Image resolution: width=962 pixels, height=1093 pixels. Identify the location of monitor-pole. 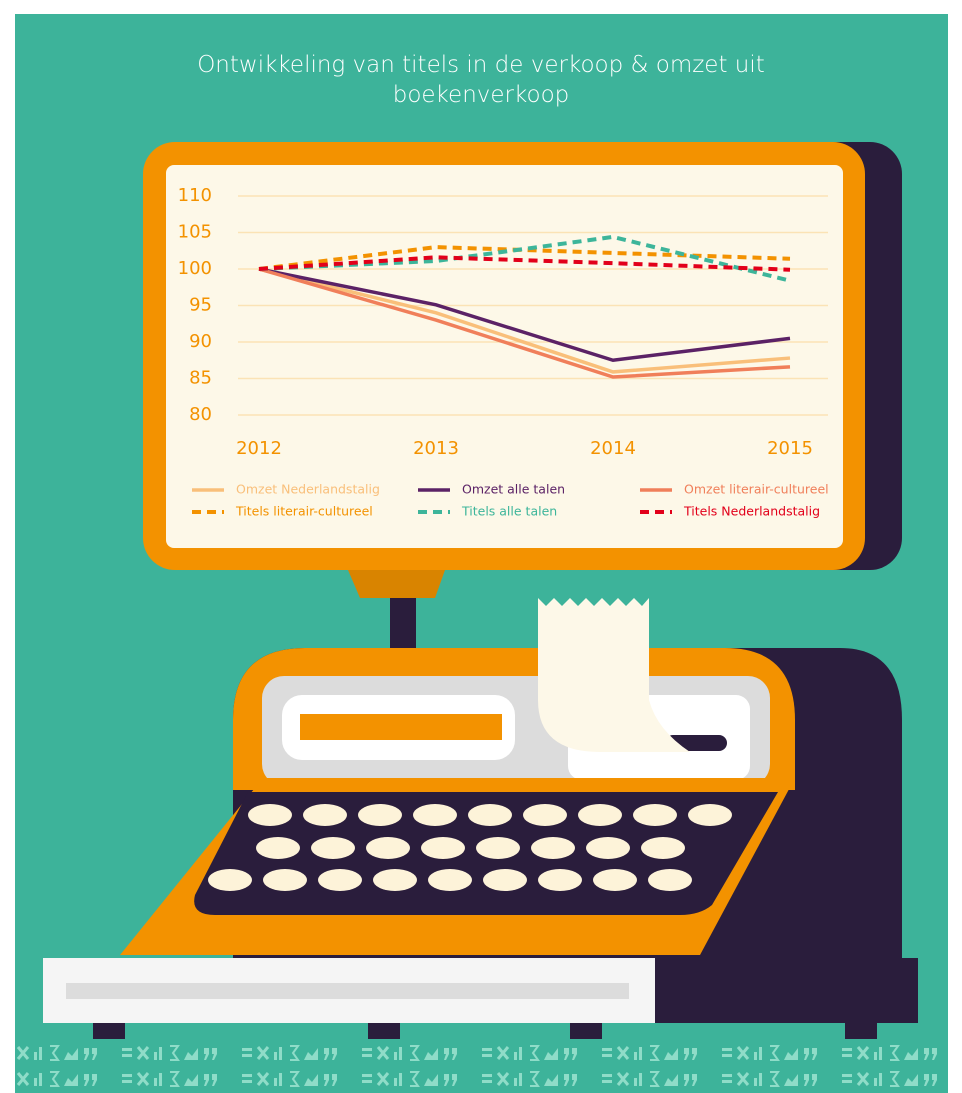
(403, 625).